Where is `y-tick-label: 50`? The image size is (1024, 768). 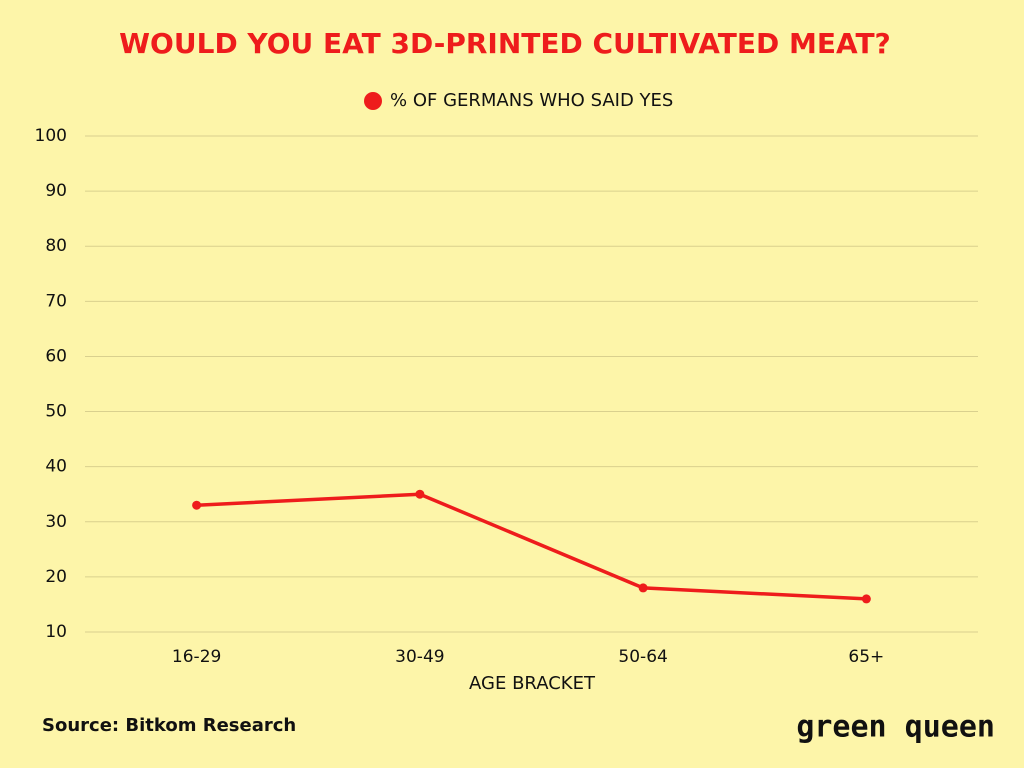 y-tick-label: 50 is located at coordinates (56, 412).